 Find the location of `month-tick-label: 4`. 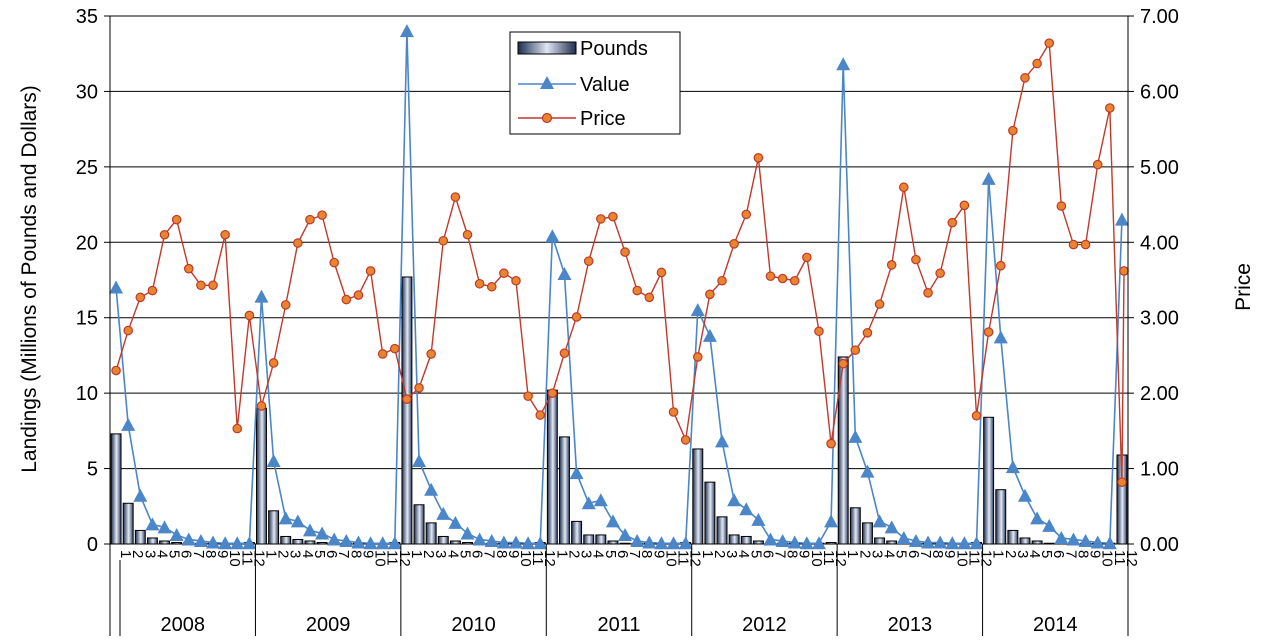

month-tick-label: 4 is located at coordinates (889, 554).